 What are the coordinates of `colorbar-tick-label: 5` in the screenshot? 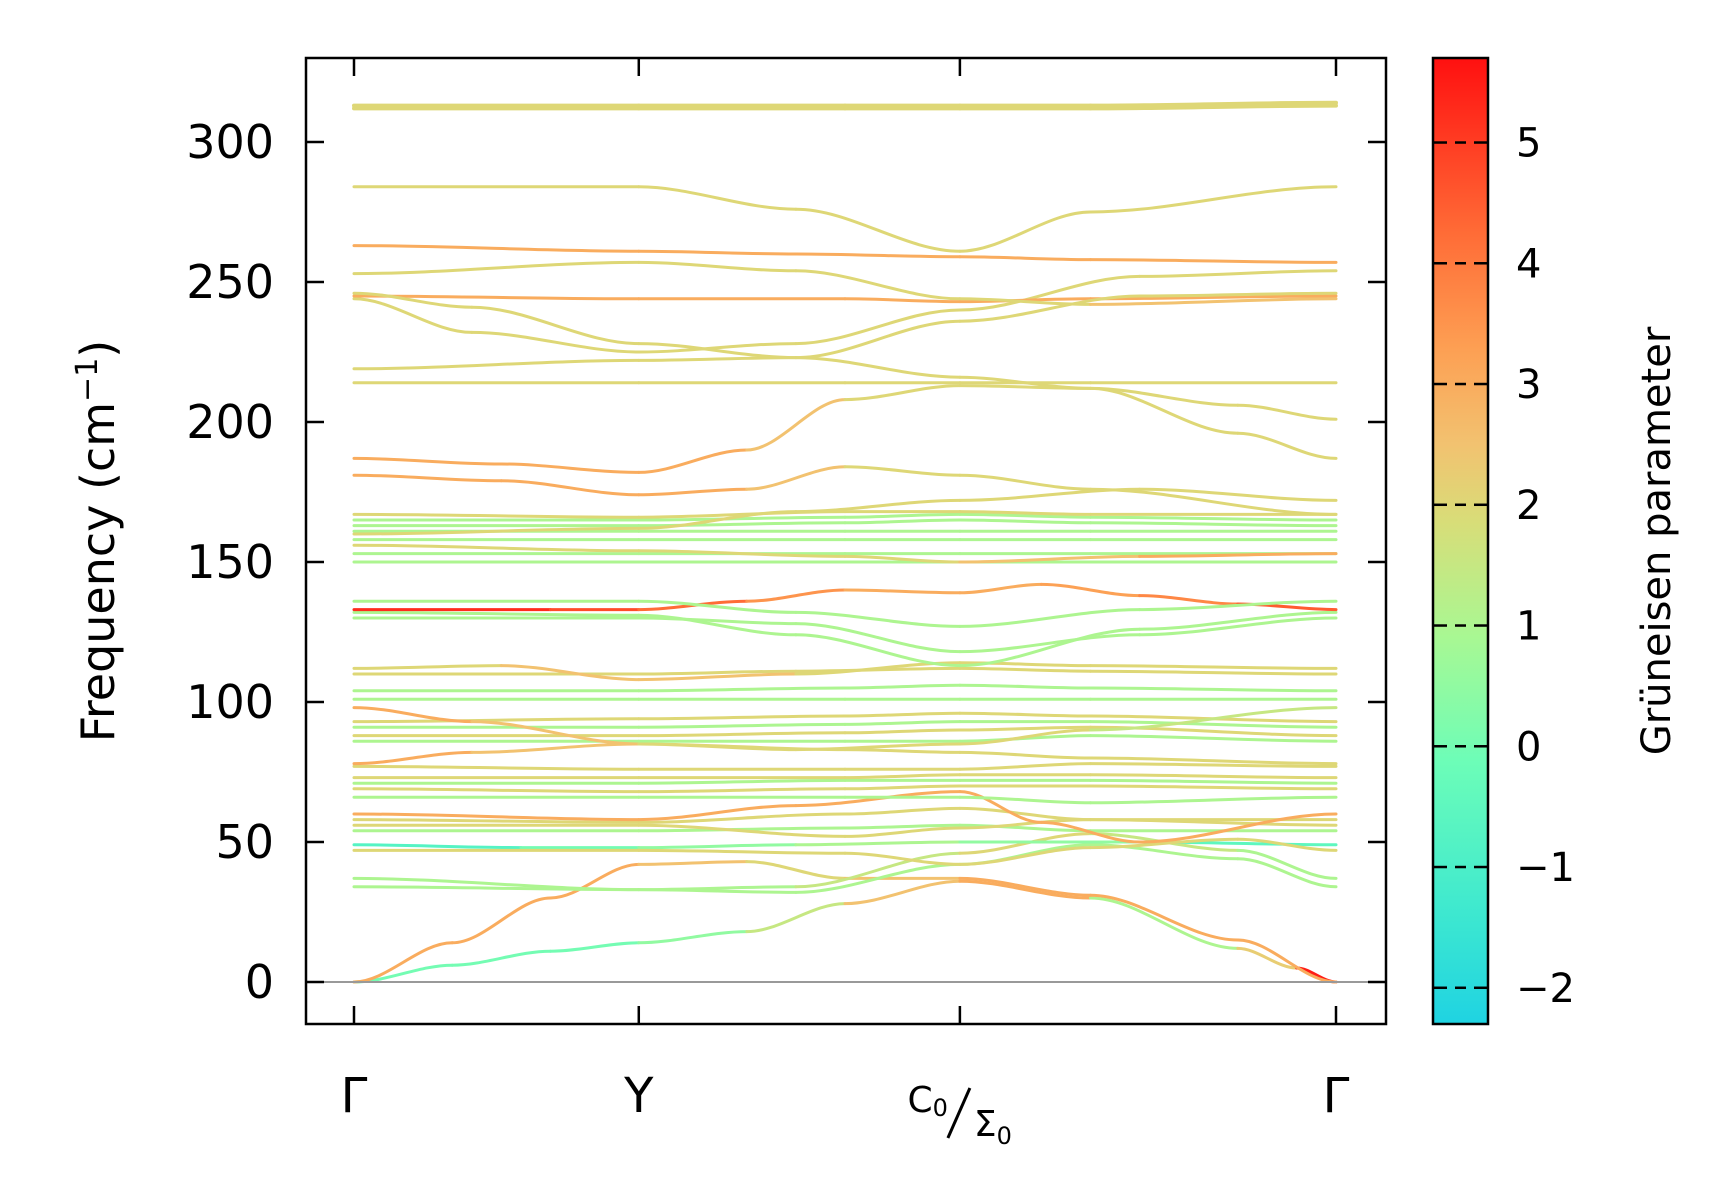 It's located at (1528, 144).